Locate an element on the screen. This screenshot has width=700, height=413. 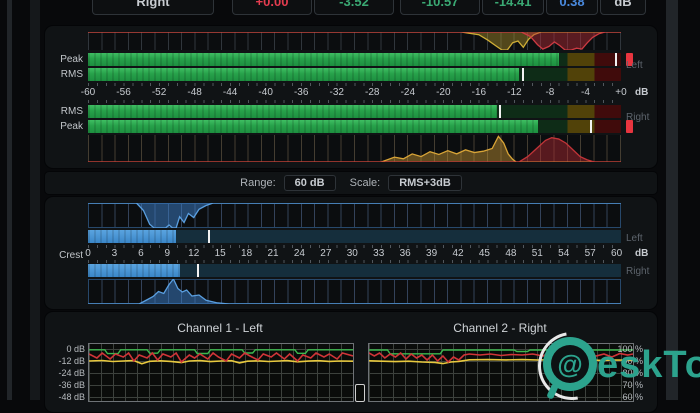
readout-text: 0.38 is located at coordinates (572, 4).